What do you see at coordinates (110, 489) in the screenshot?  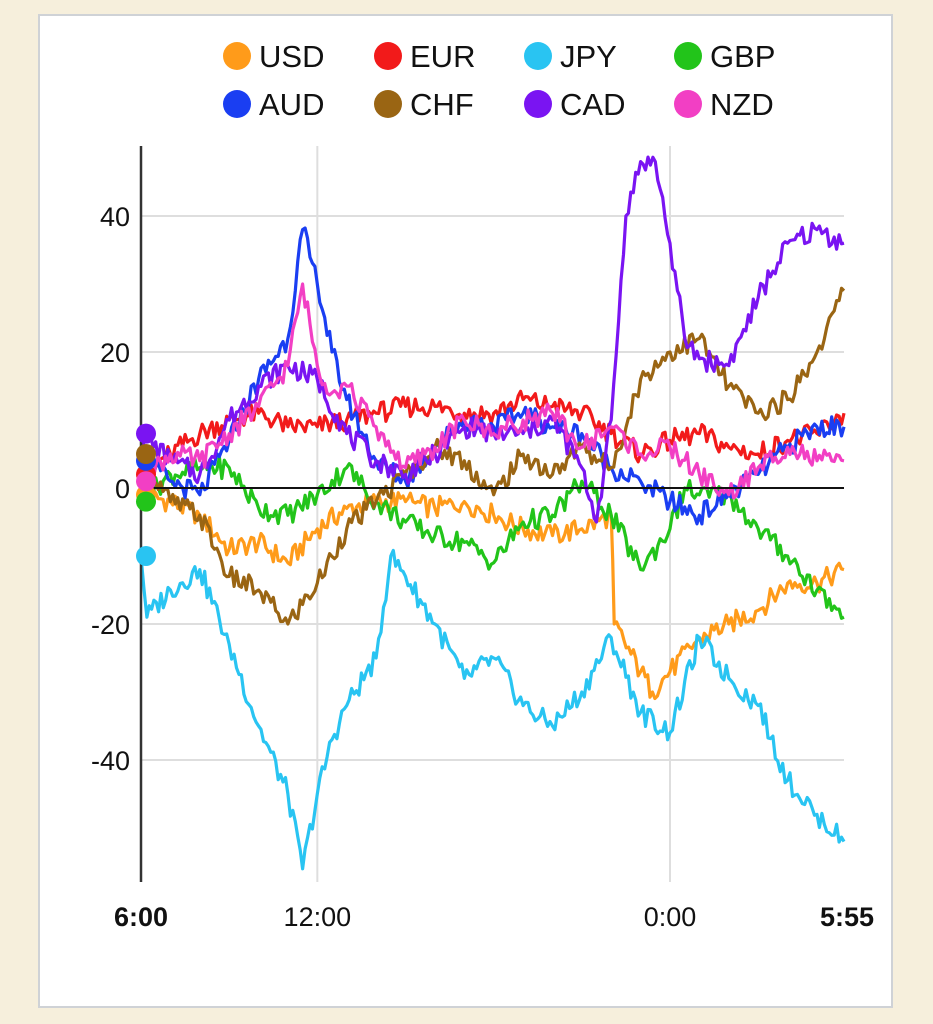 I see `y-tick-labels: 40 20 0 -20 -40` at bounding box center [110, 489].